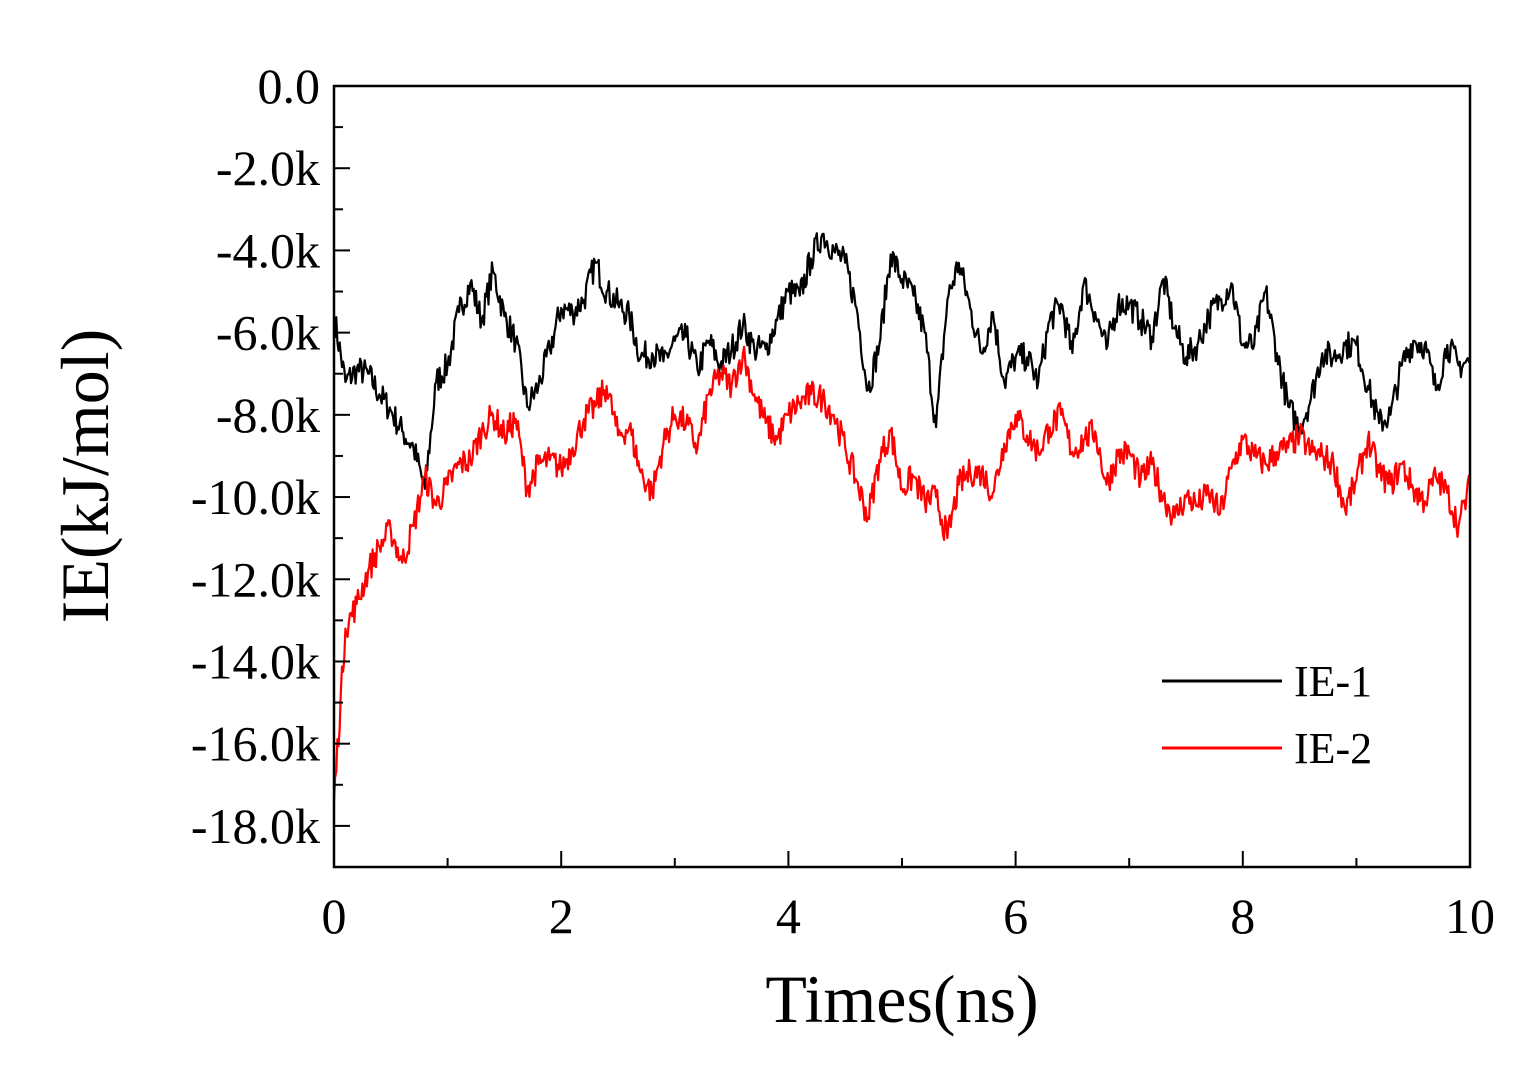 Image resolution: width=1528 pixels, height=1069 pixels. What do you see at coordinates (268, 250) in the screenshot?
I see `y-tick-label: -4.0k` at bounding box center [268, 250].